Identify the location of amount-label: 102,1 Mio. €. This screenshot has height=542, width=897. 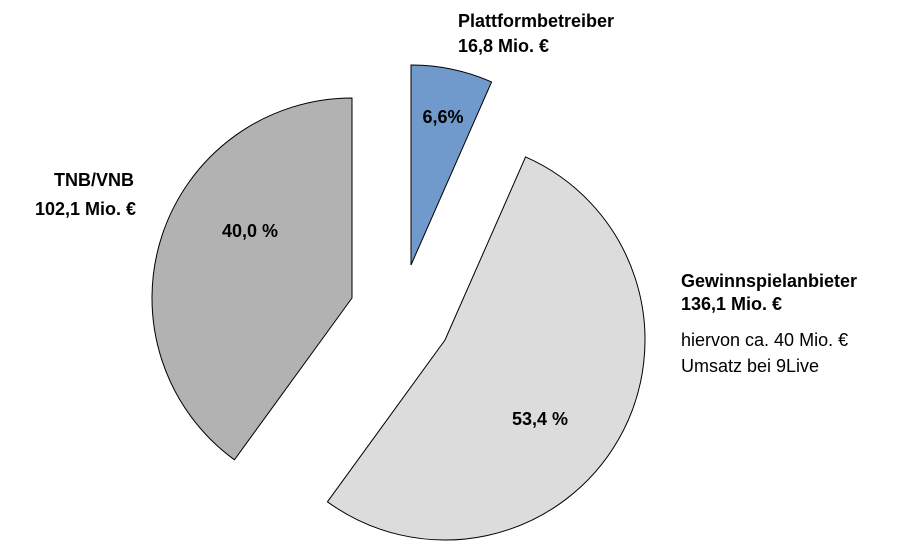
(85, 209).